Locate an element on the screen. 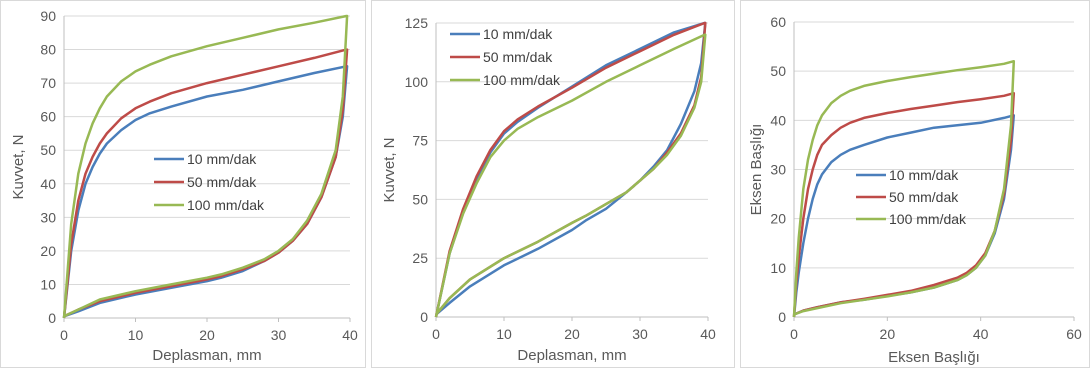 The width and height of the screenshot is (1091, 370). chart-1-legend-label-3: 100 mm/dak is located at coordinates (226, 205).